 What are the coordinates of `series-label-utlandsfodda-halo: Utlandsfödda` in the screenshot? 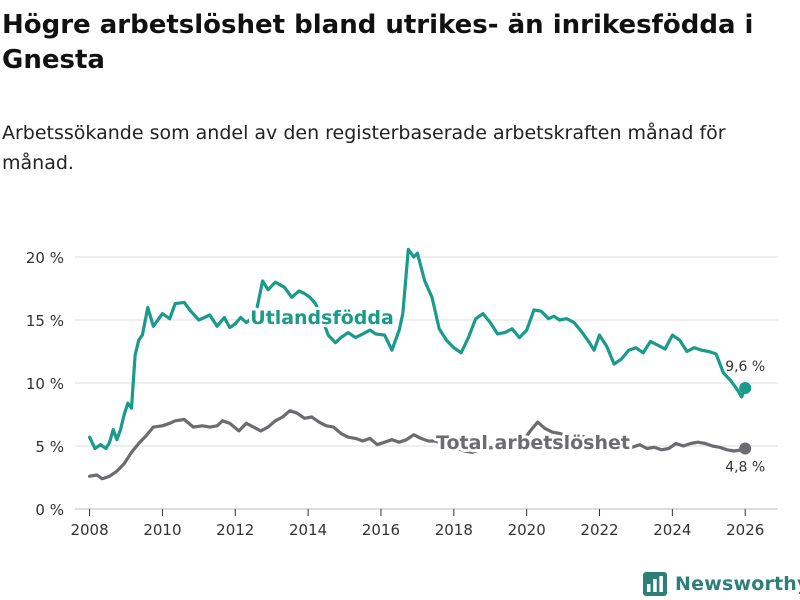 It's located at (322, 318).